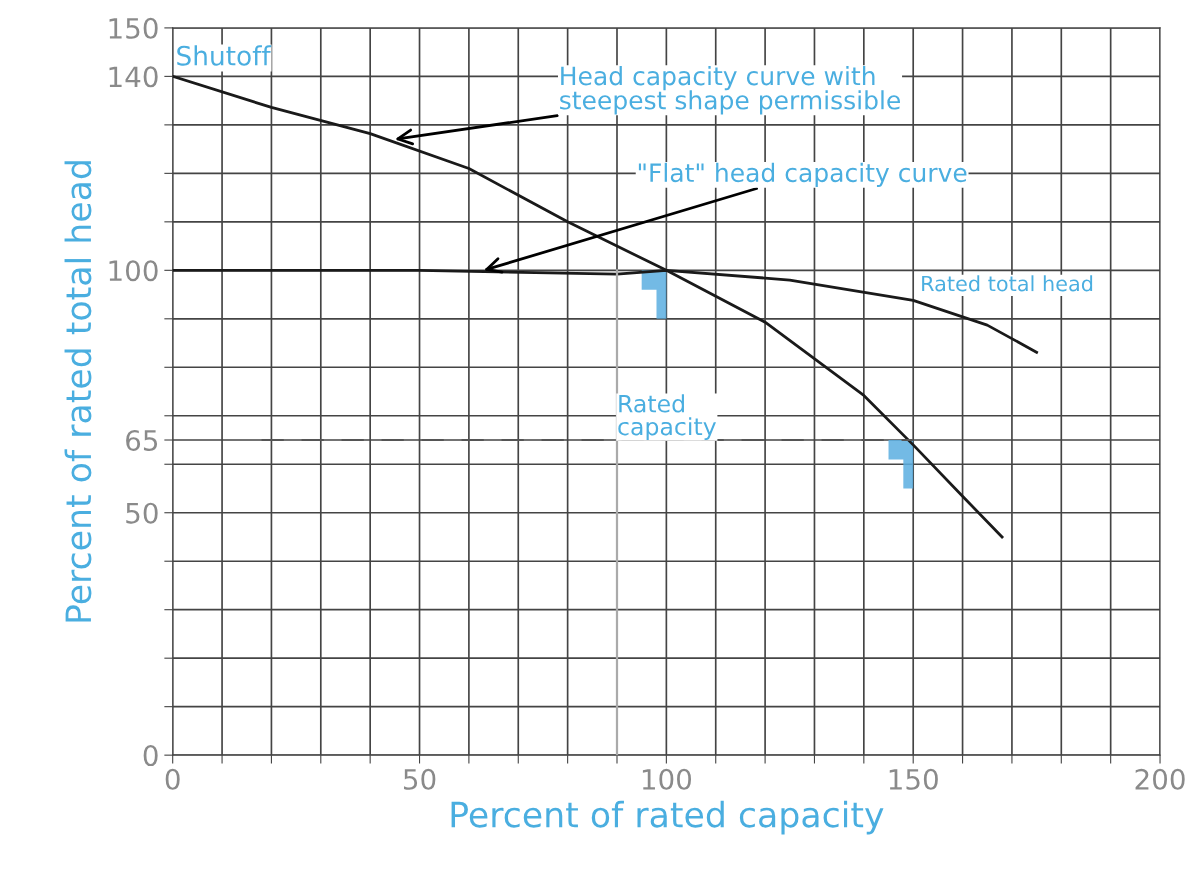 The width and height of the screenshot is (1191, 872). Describe the element at coordinates (420, 779) in the screenshot. I see `x-tick-label: 50` at that location.